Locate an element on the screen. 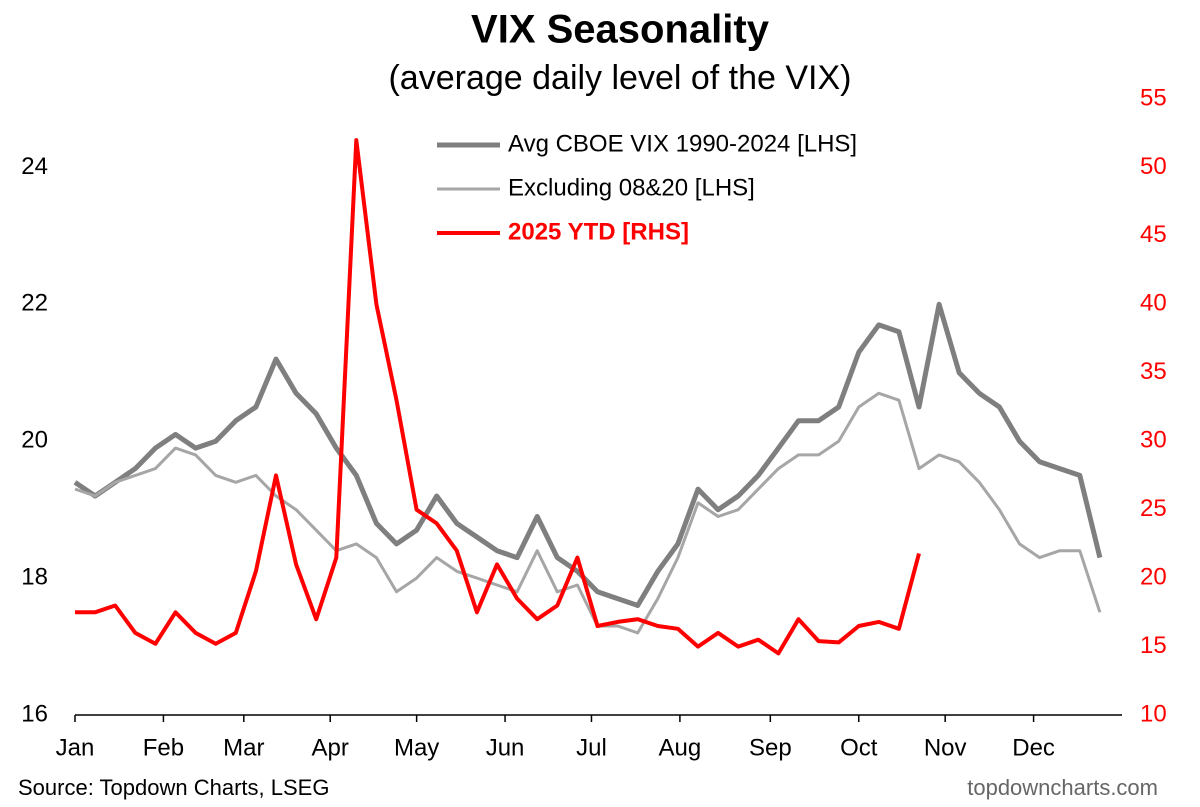 Image resolution: width=1200 pixels, height=807 pixels. x-tick-label: Jul is located at coordinates (591, 747).